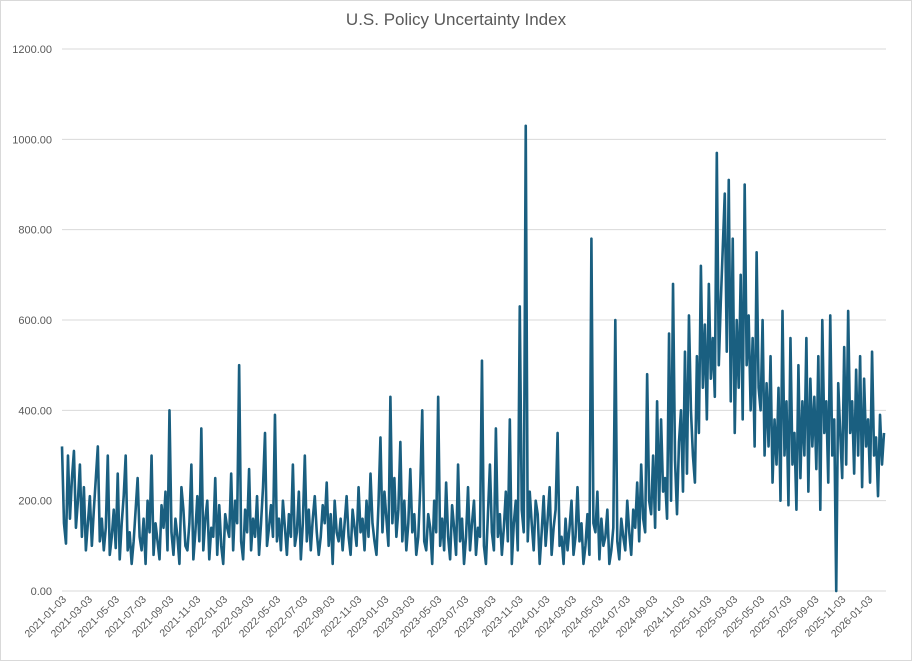 This screenshot has height=661, width=912. Describe the element at coordinates (35, 231) in the screenshot. I see `y-tick-label: 800.00` at that location.